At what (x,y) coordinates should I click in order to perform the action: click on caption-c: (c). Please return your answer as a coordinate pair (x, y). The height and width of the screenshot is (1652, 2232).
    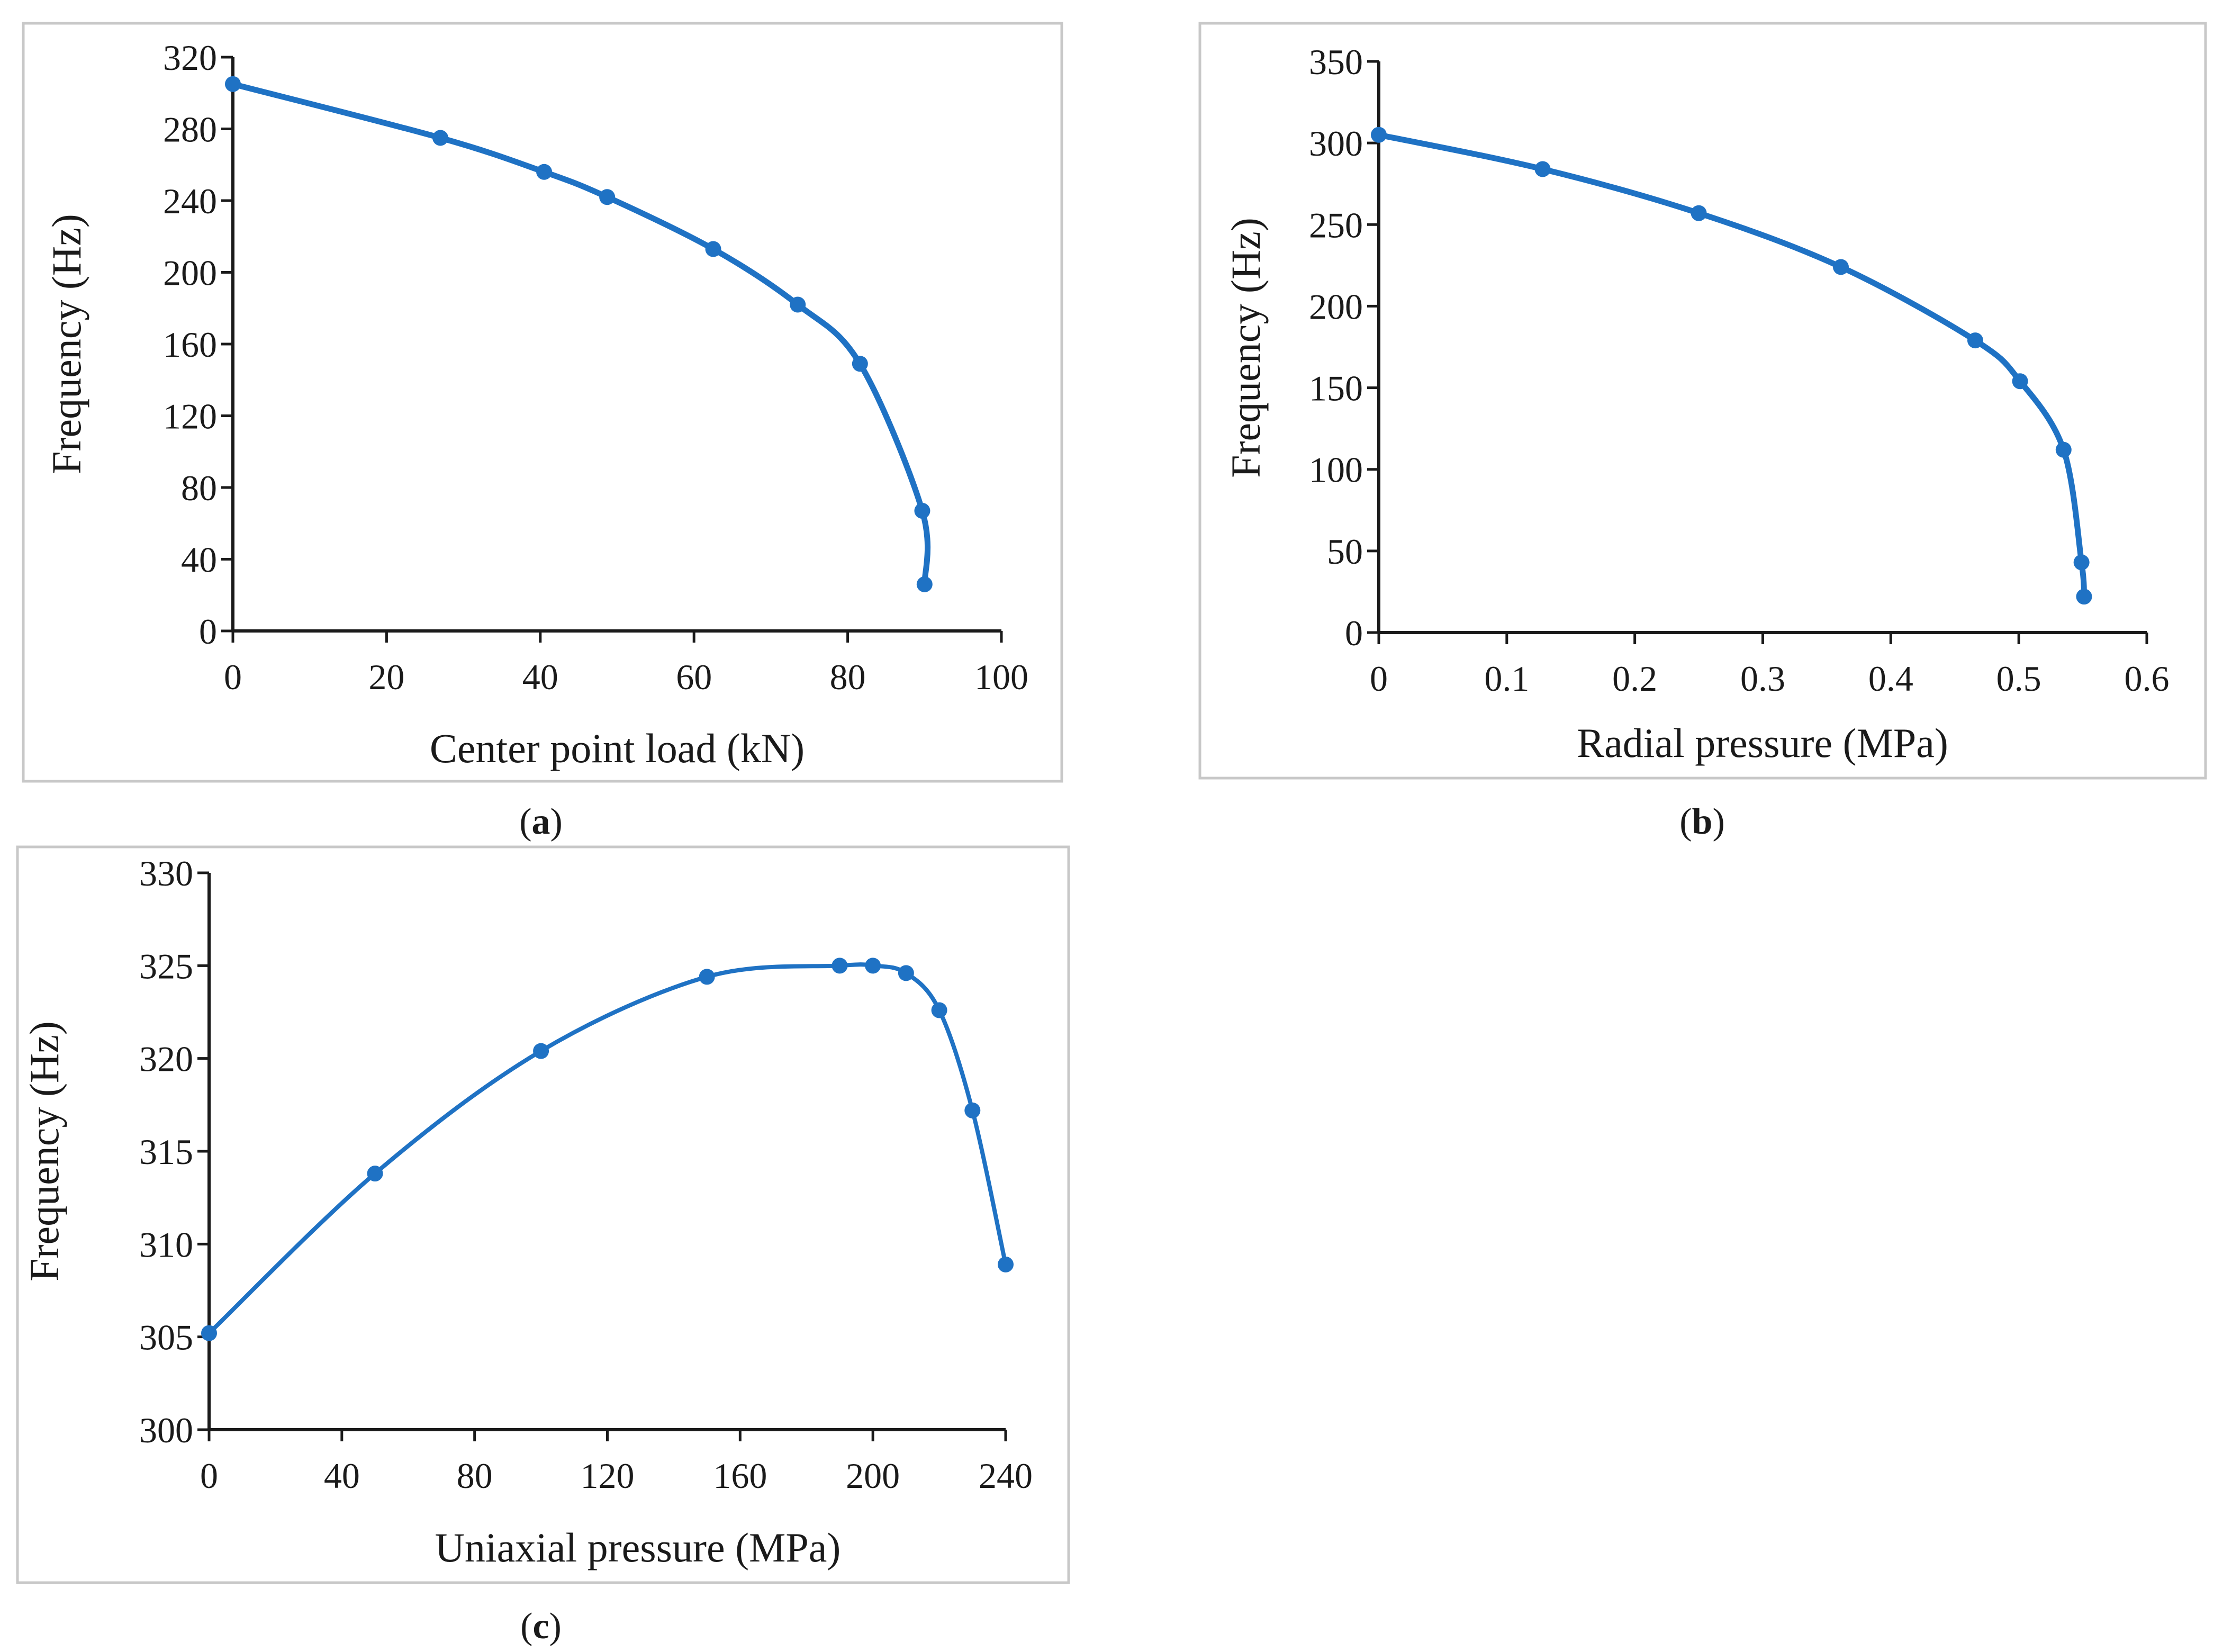
    Looking at the image, I should click on (541, 1626).